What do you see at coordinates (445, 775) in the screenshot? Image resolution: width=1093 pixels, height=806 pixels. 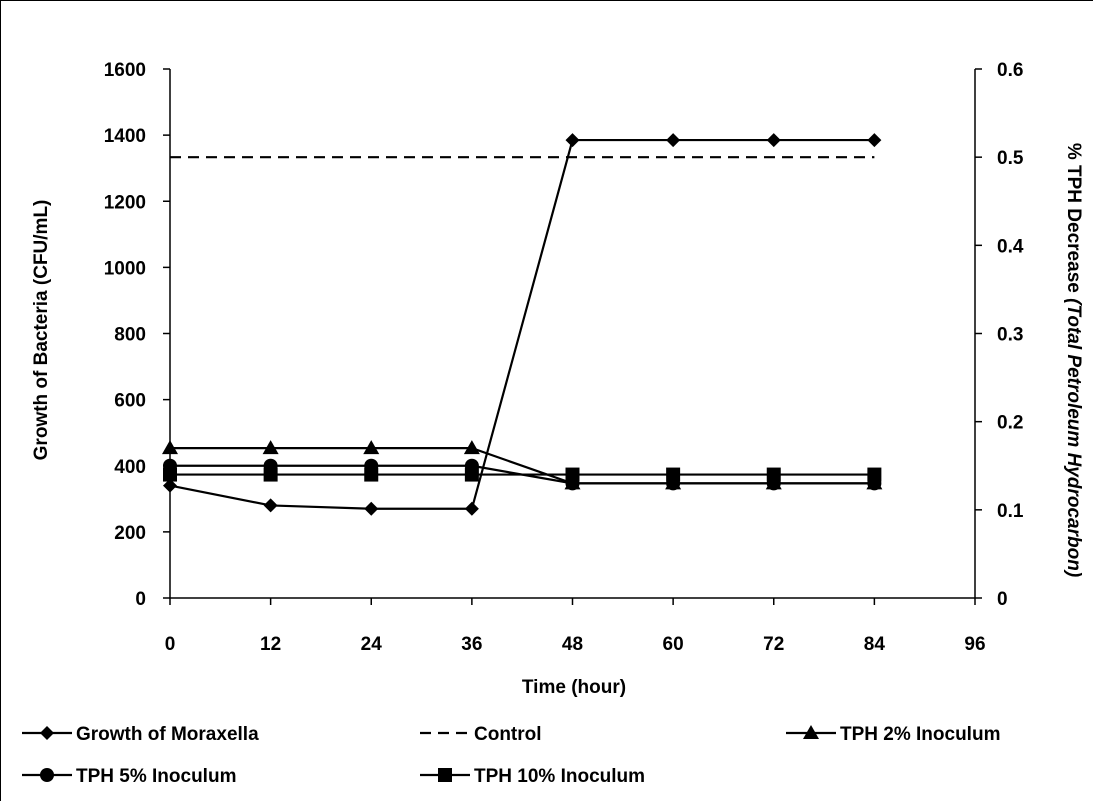 I see `legend-marker-square` at bounding box center [445, 775].